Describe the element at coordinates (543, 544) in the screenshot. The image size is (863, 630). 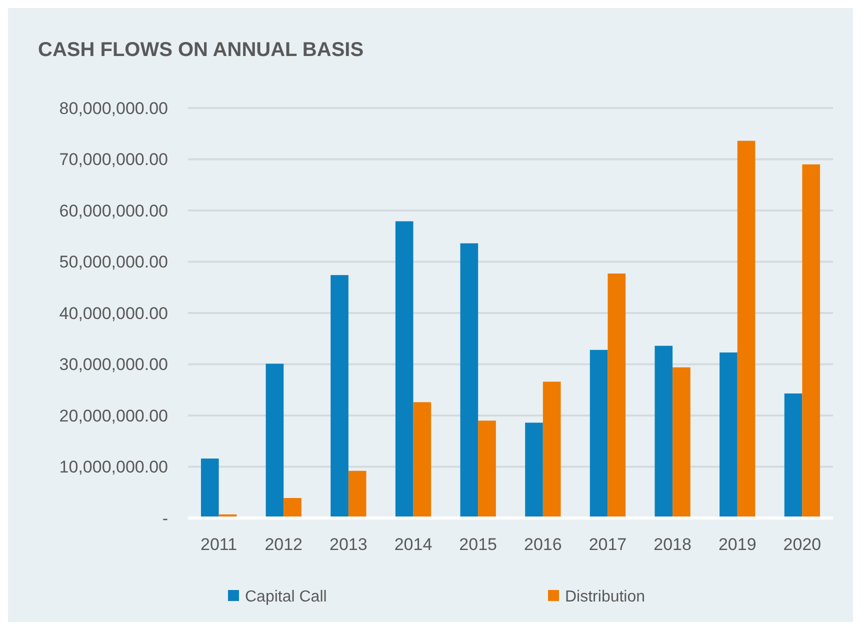
I see `x-tick-label: 2016` at that location.